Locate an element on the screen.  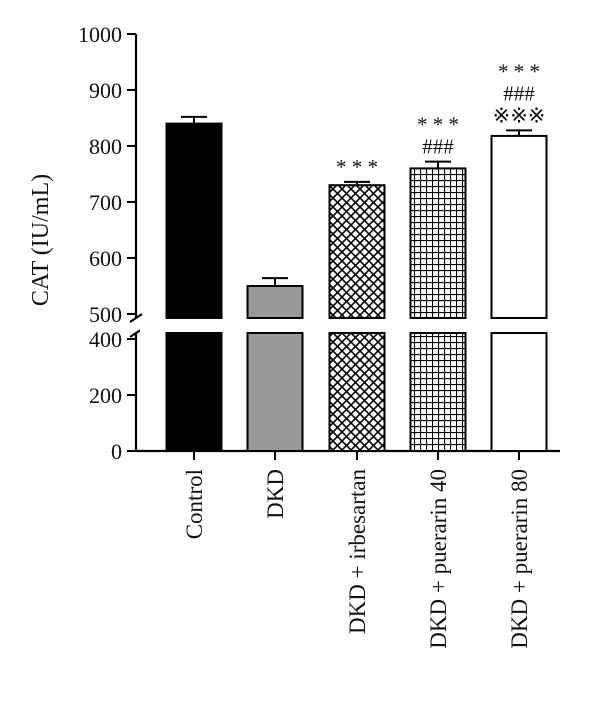
axis-break-mark is located at coordinates (136, 318).